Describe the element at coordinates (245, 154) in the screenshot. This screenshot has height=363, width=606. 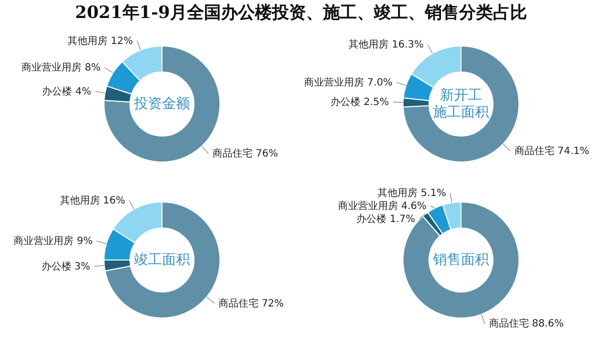
I see `slice-label: 商品住宅 76%` at that location.